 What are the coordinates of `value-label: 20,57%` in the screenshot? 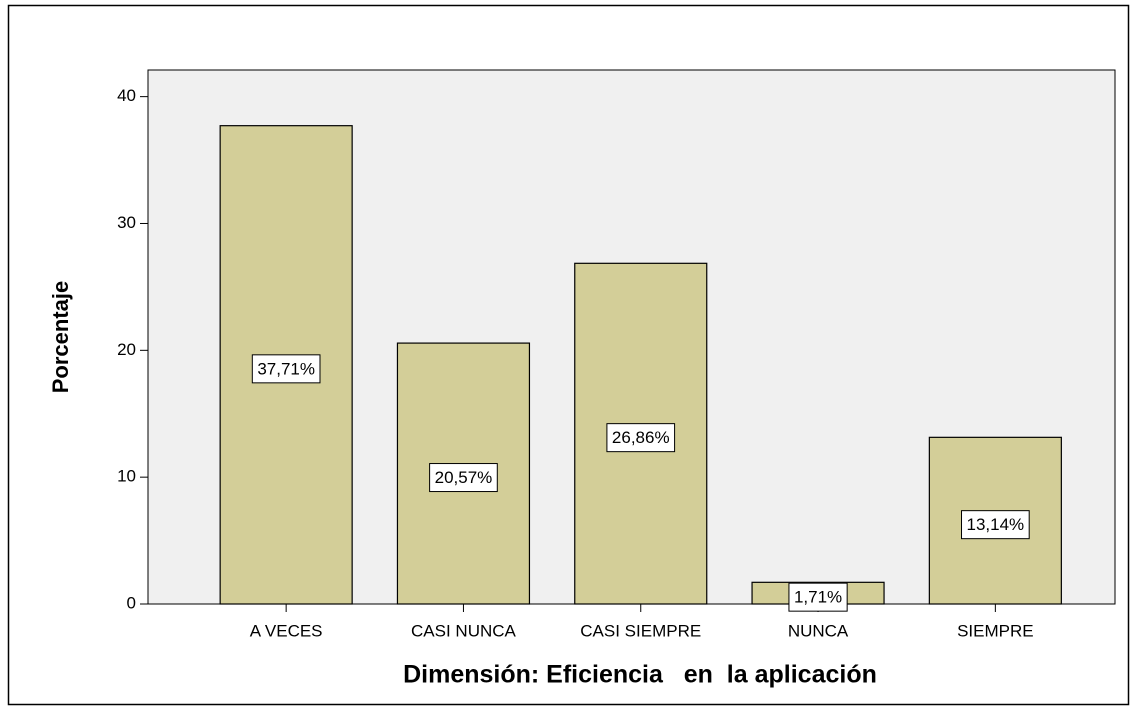 It's located at (464, 477).